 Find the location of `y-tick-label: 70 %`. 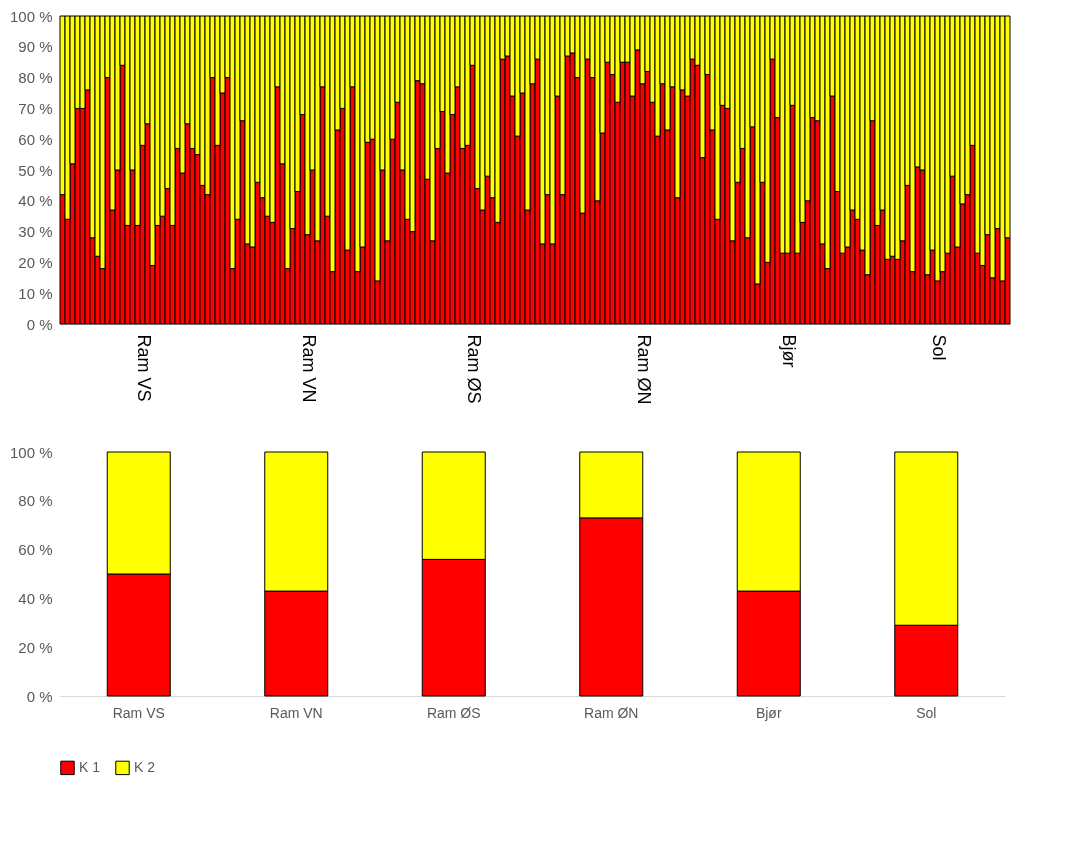

y-tick-label: 70 % is located at coordinates (35, 108).